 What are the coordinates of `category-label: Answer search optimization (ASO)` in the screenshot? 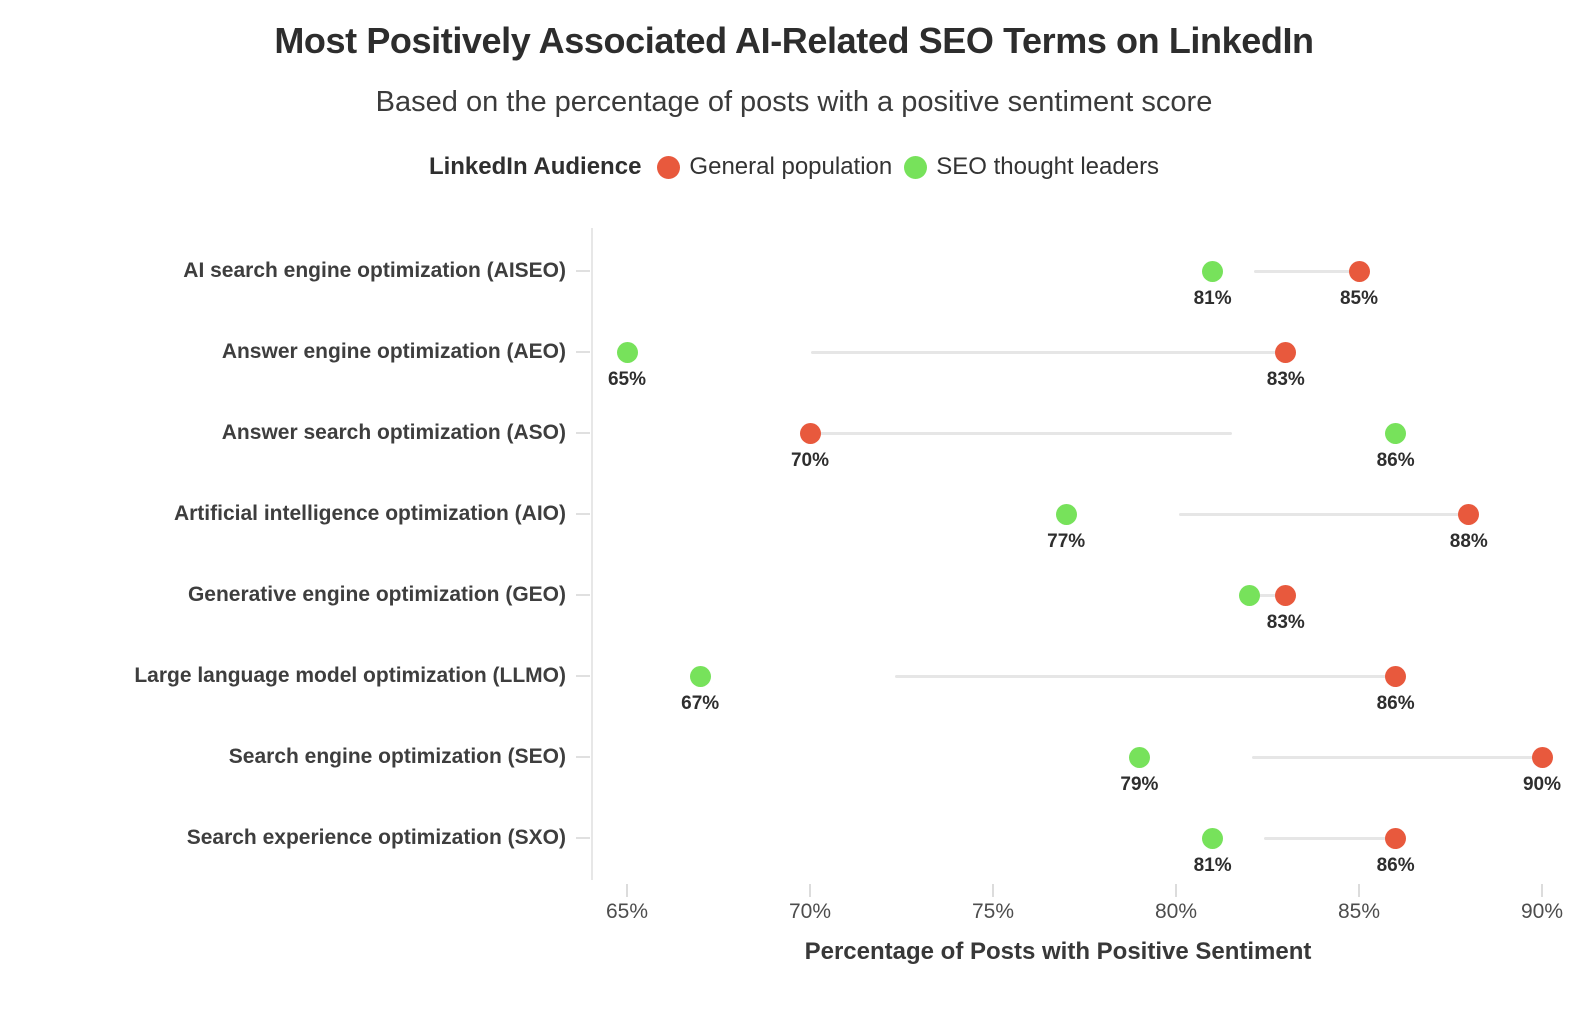 It's located at (393, 432).